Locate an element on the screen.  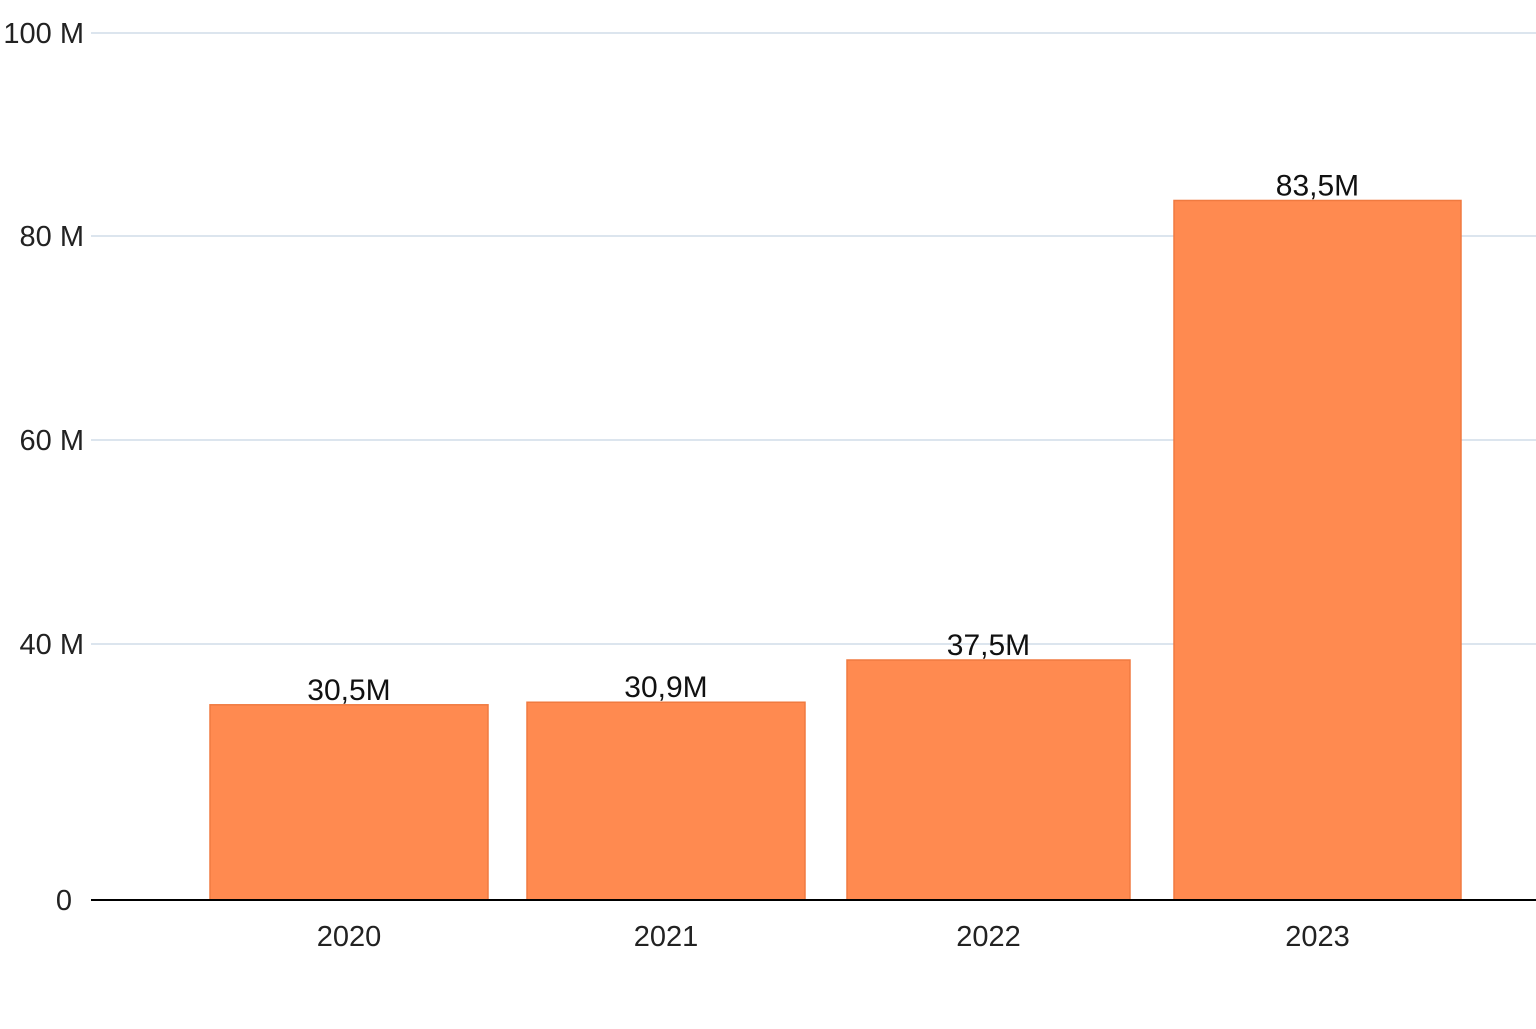
bar-2021 is located at coordinates (666, 801).